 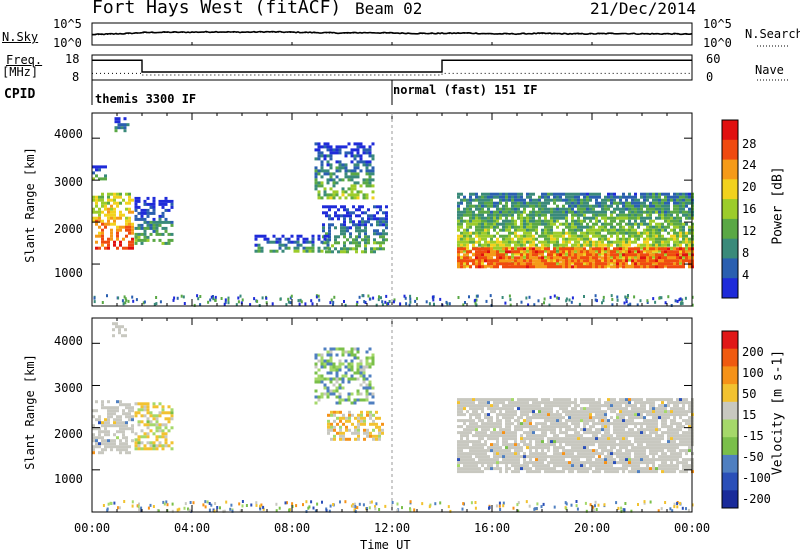 I want to click on power-ytick-4000: 4000, so click(x=68, y=134).